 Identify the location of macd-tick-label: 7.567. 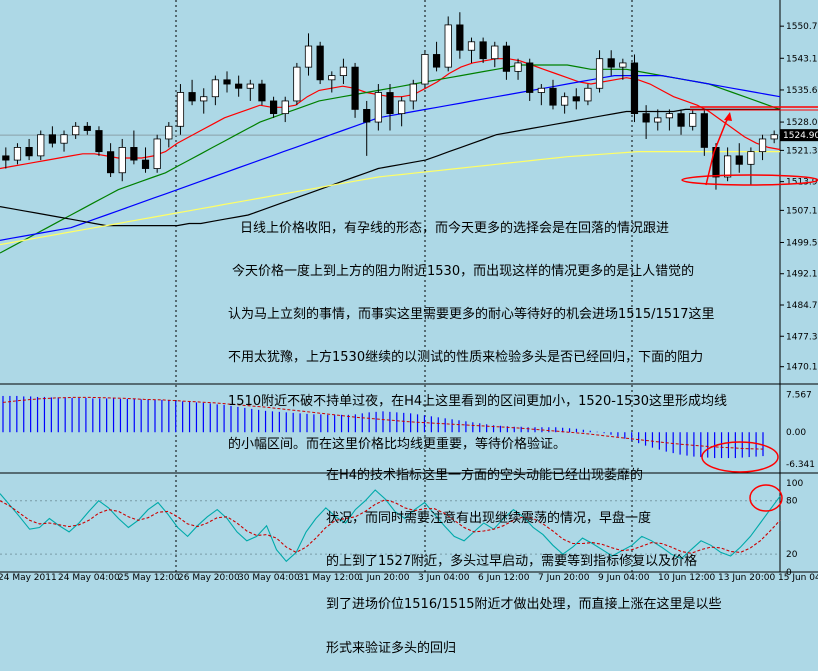
(799, 396).